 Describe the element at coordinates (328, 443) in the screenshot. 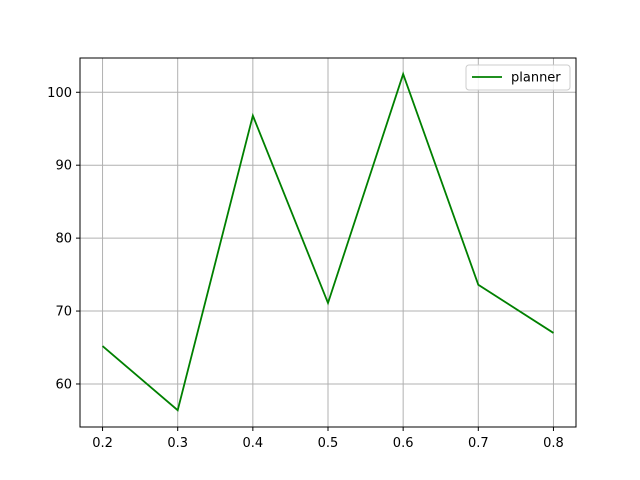

I see `x-tick-label: 0.5` at that location.